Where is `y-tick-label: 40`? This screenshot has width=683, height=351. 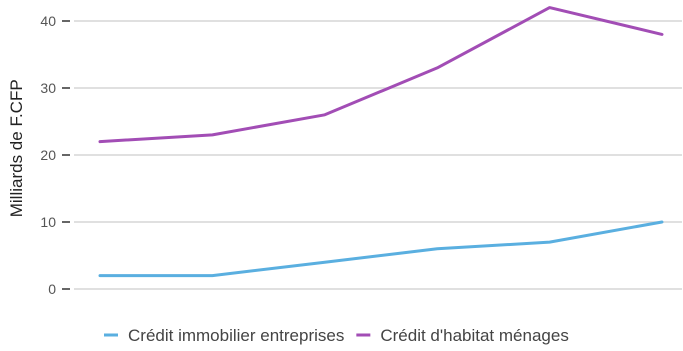 y-tick-label: 40 is located at coordinates (48, 21).